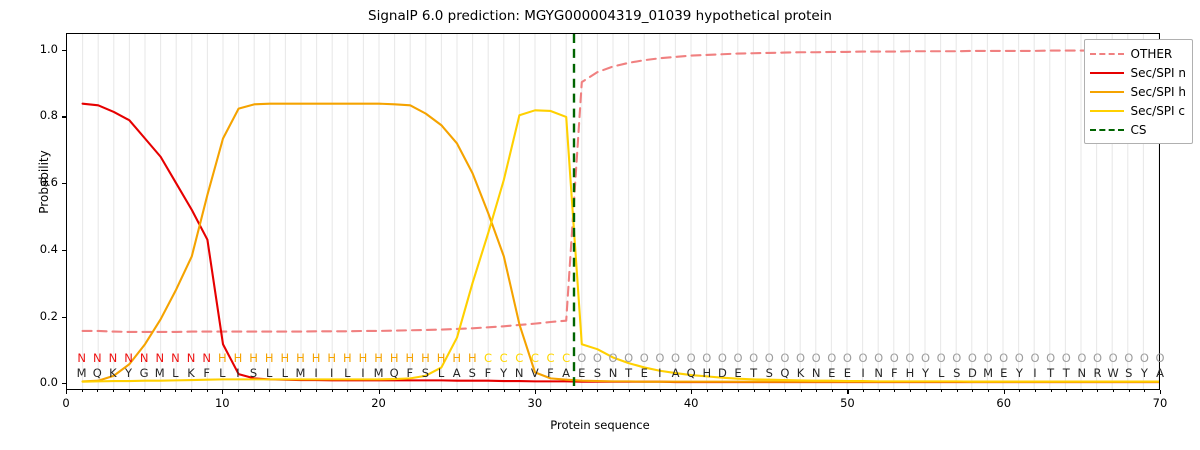 Image resolution: width=1200 pixels, height=450 pixels. I want to click on legend-item-label: Sec/SPI c, so click(1157, 110).